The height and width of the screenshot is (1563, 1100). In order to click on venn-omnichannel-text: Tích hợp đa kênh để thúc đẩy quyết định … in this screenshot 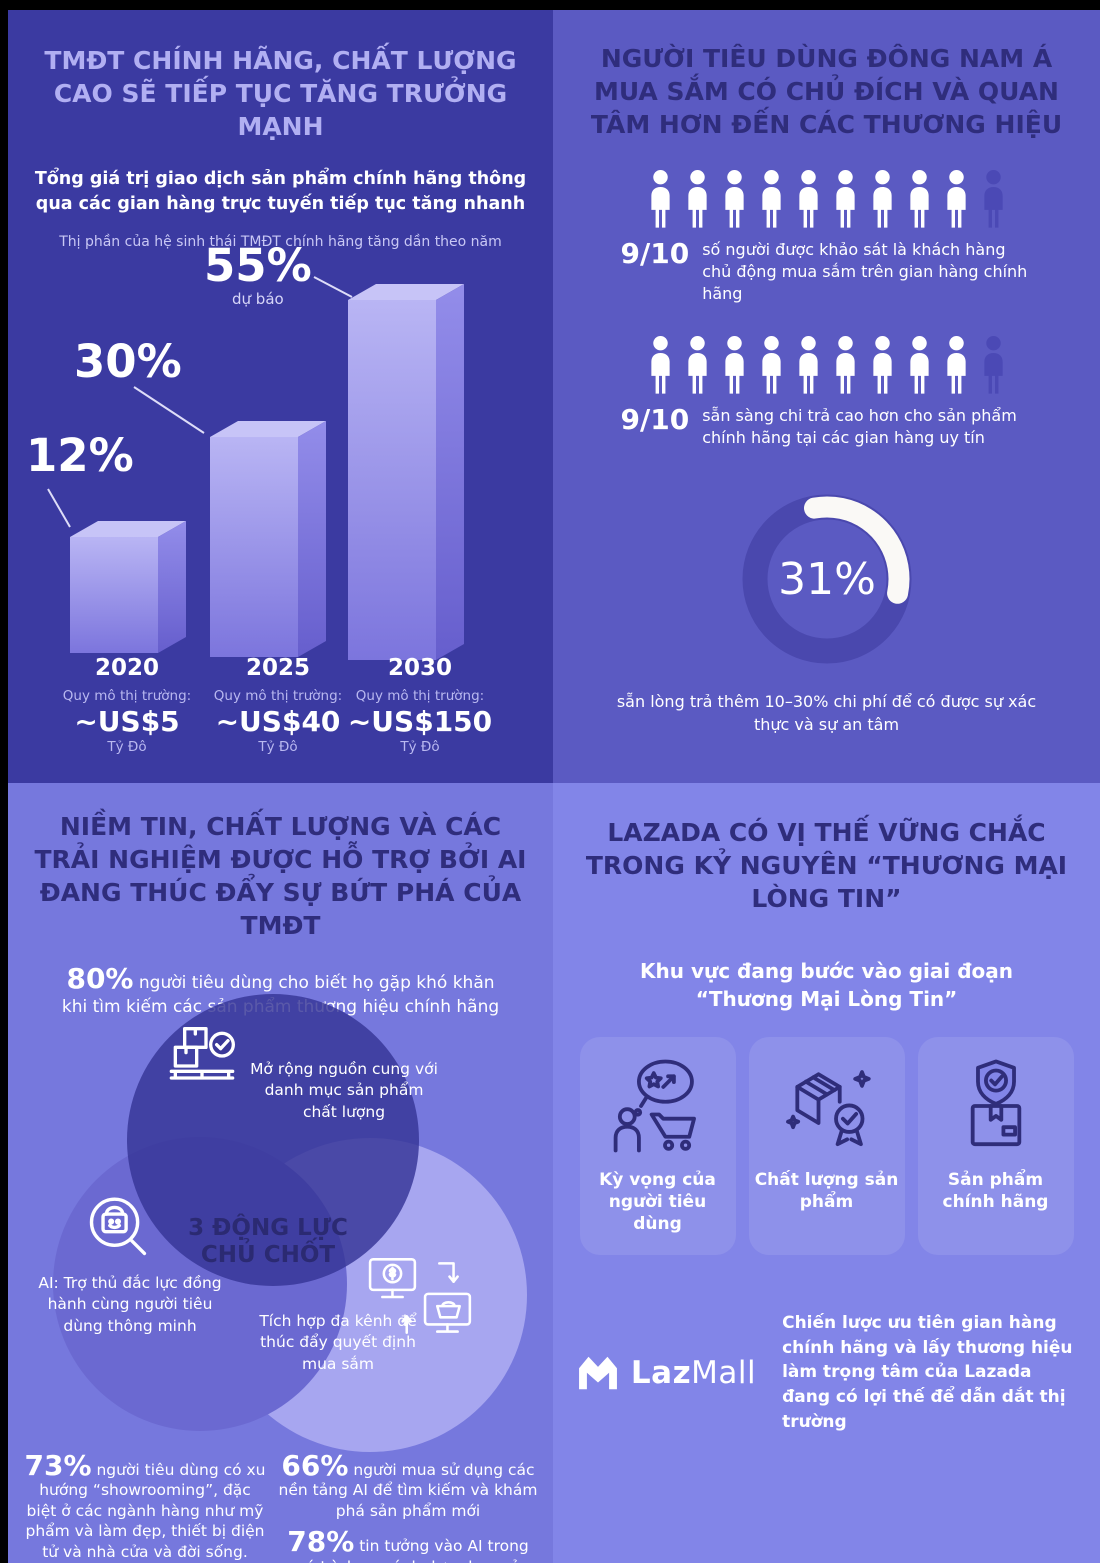, I will do `click(338, 1342)`.